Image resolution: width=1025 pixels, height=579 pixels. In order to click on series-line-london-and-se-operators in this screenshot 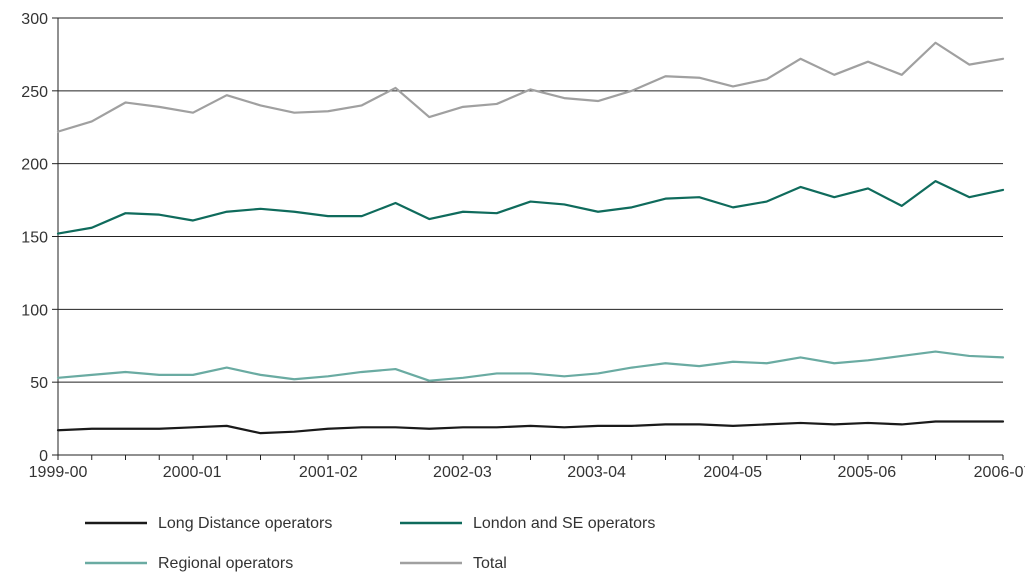, I will do `click(530, 207)`.